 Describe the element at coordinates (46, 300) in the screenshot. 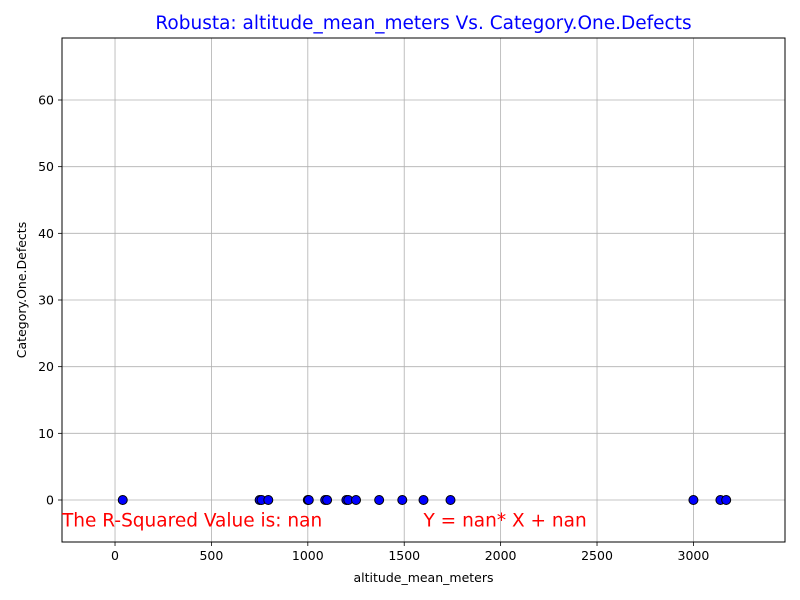

I see `y-tick-label: 30` at that location.